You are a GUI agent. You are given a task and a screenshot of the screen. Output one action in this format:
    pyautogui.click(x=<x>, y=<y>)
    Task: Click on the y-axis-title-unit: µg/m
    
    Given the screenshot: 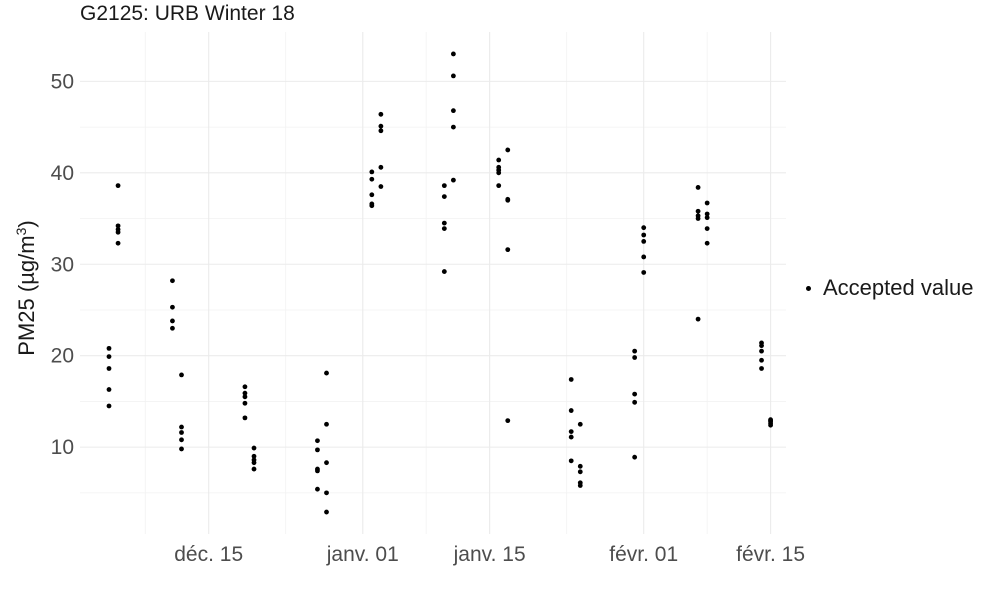 What is the action you would take?
    pyautogui.click(x=26, y=259)
    